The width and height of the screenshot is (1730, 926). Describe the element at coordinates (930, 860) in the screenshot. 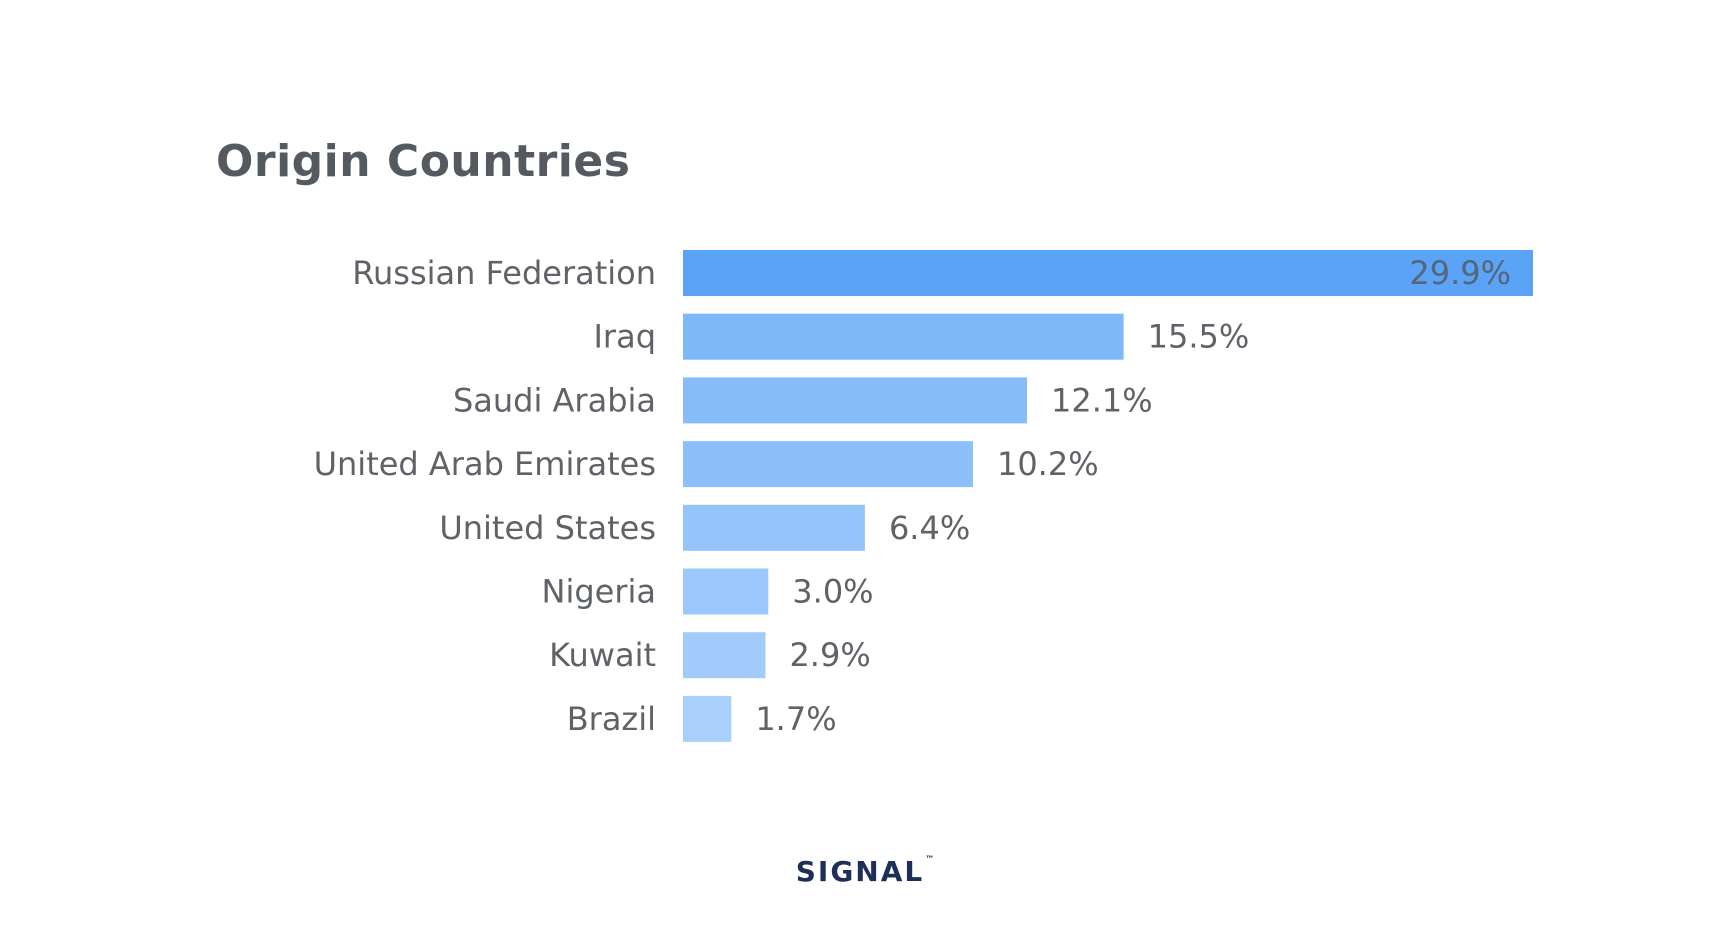

I see `logo-trademark: ™` at that location.